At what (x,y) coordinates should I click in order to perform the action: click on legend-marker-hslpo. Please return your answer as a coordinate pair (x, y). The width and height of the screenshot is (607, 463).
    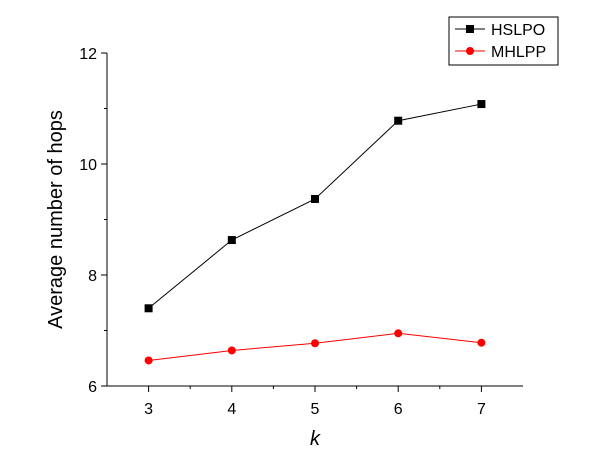
    Looking at the image, I should click on (470, 29).